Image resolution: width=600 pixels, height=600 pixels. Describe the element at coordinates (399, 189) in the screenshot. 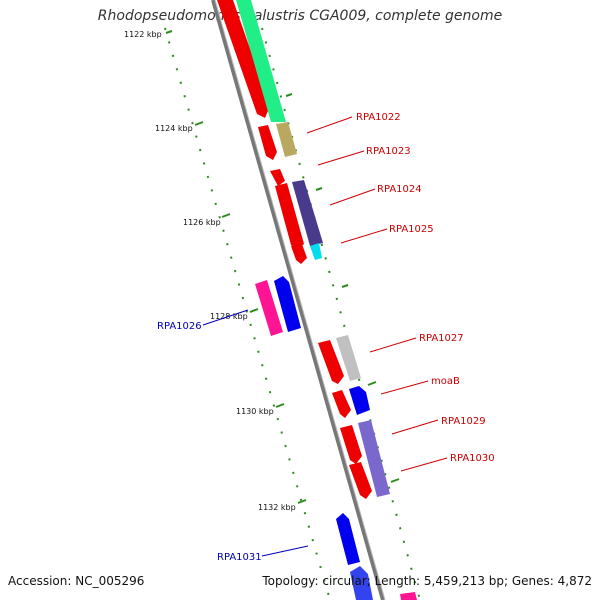

I see `gene-label-rpa1024: RPA1024` at that location.